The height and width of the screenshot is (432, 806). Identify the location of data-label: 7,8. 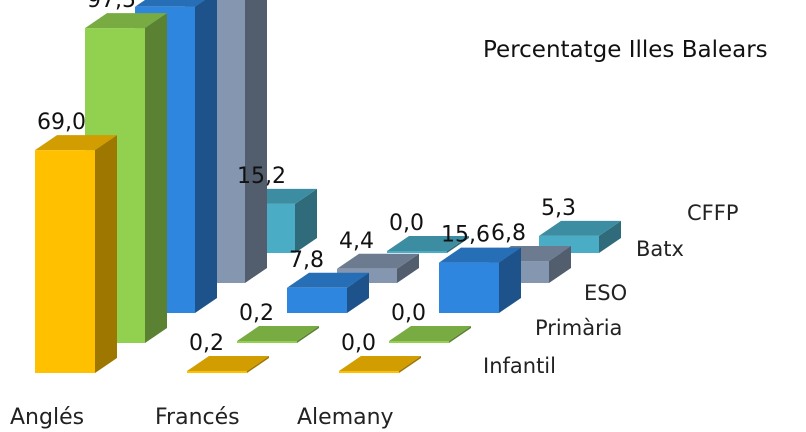
(306, 260).